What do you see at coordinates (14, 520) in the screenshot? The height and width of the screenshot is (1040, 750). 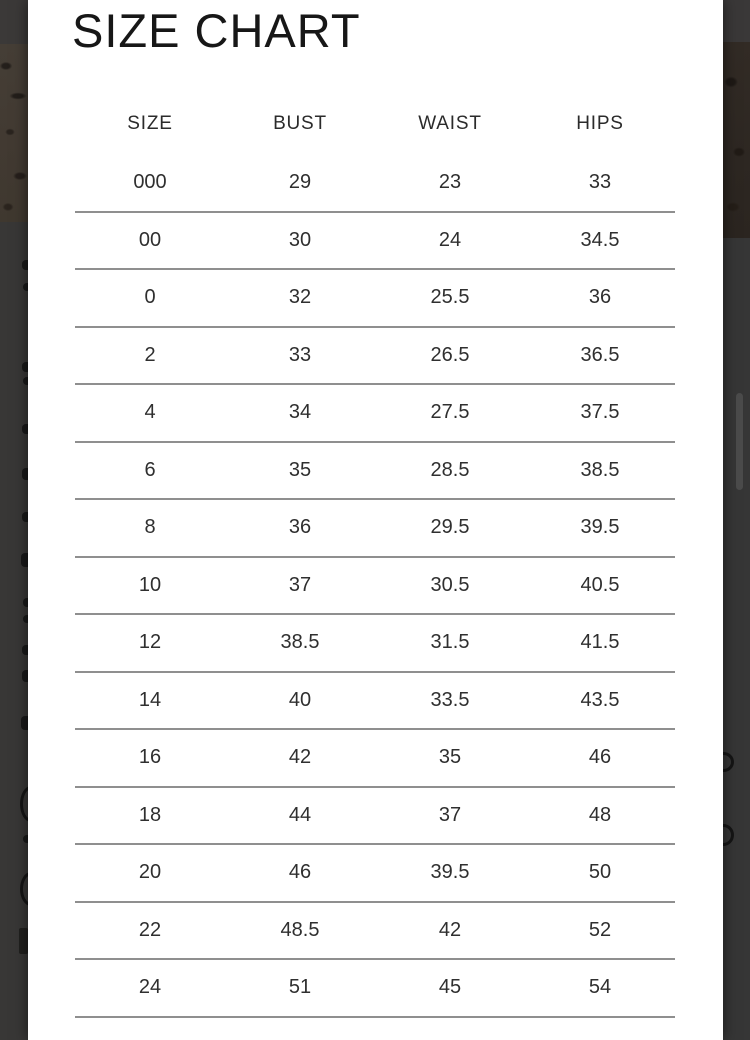 I see `backdrop-left` at bounding box center [14, 520].